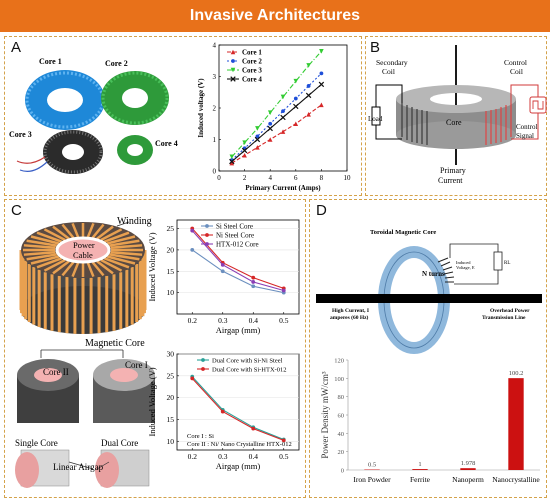 This screenshot has width=550, height=502. What do you see at coordinates (341, 434) in the screenshot?
I see `ytick-label: 40` at bounding box center [341, 434].